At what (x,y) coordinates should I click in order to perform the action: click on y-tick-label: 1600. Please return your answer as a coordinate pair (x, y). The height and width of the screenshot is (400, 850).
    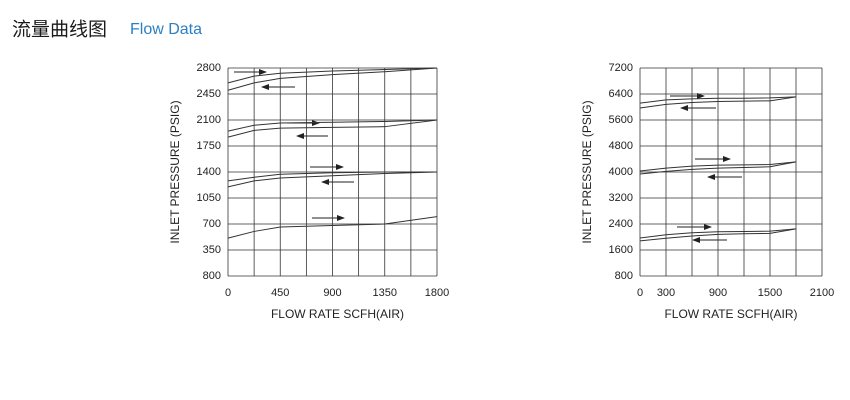
    Looking at the image, I should click on (621, 250).